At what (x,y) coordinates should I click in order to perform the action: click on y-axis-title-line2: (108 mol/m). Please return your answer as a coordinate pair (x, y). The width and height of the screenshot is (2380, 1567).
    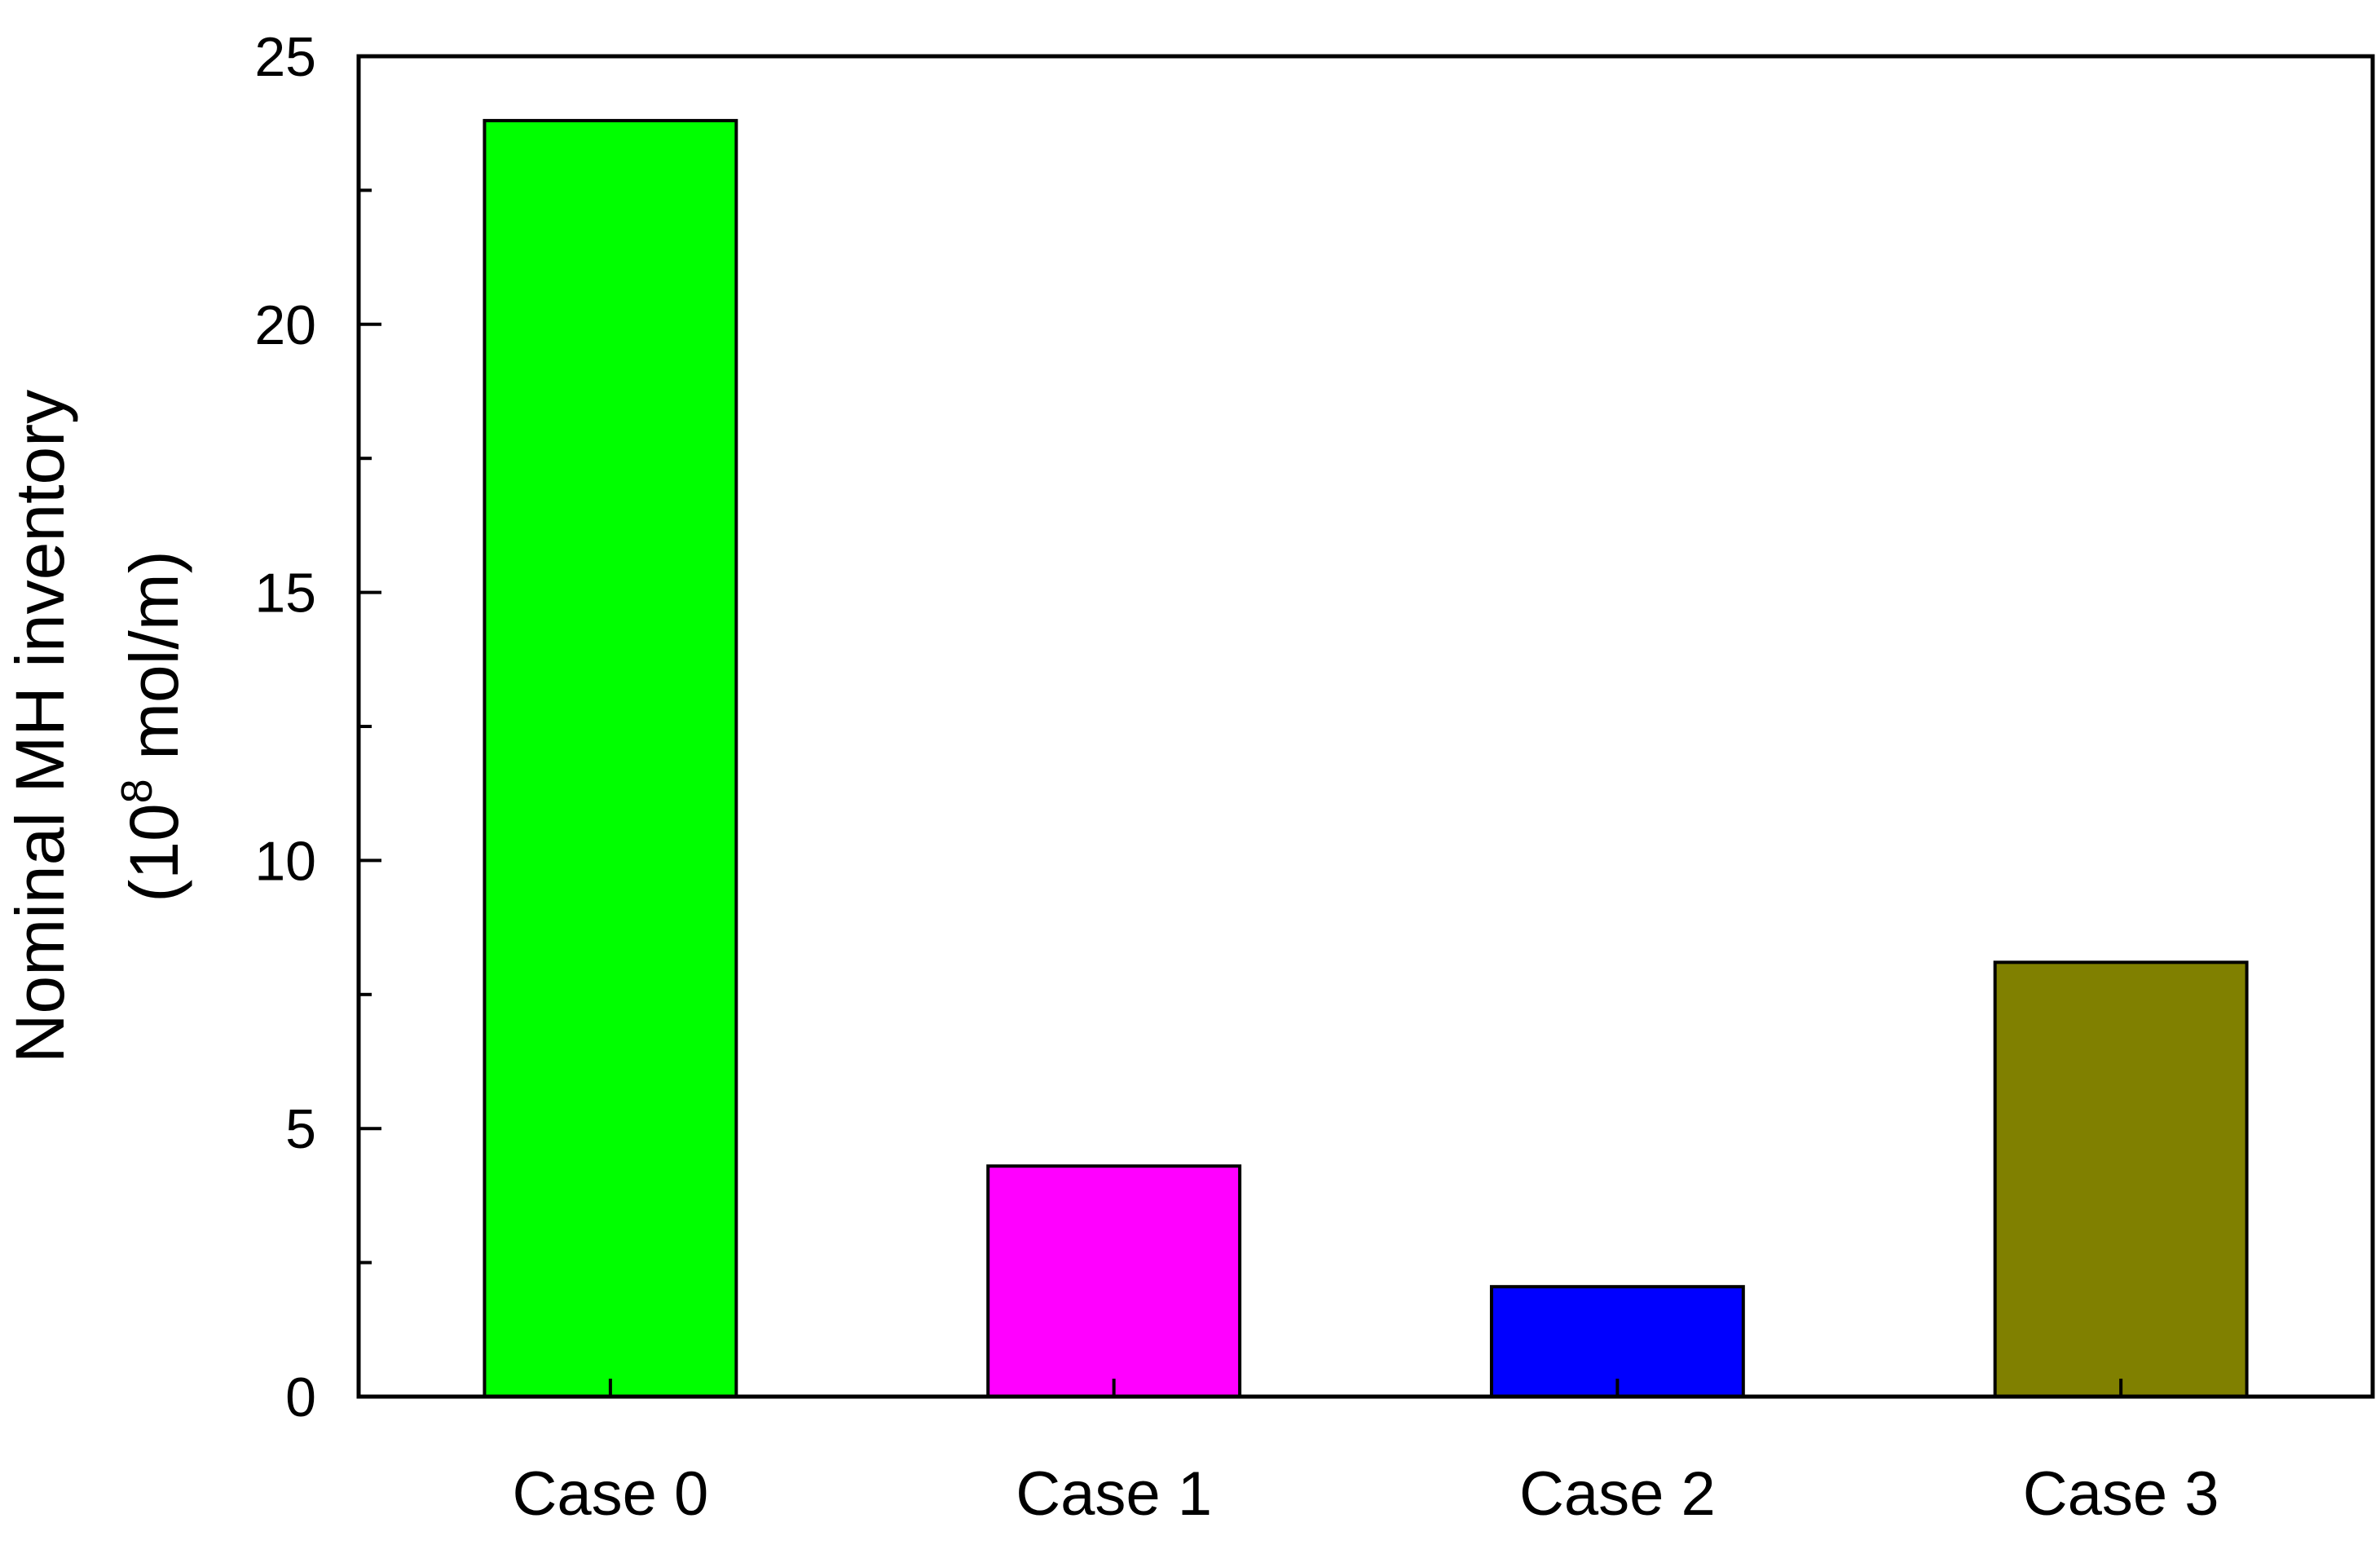
    Looking at the image, I should click on (152, 726).